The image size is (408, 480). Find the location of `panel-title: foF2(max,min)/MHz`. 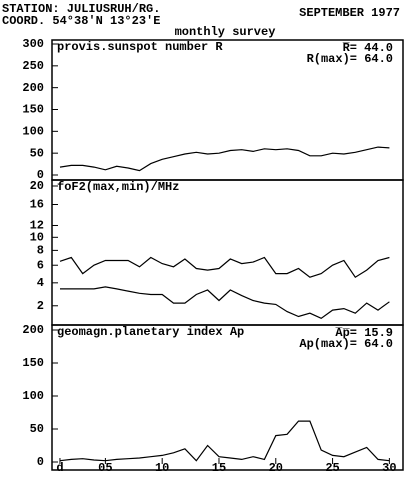

panel-title: foF2(max,min)/MHz is located at coordinates (118, 187).